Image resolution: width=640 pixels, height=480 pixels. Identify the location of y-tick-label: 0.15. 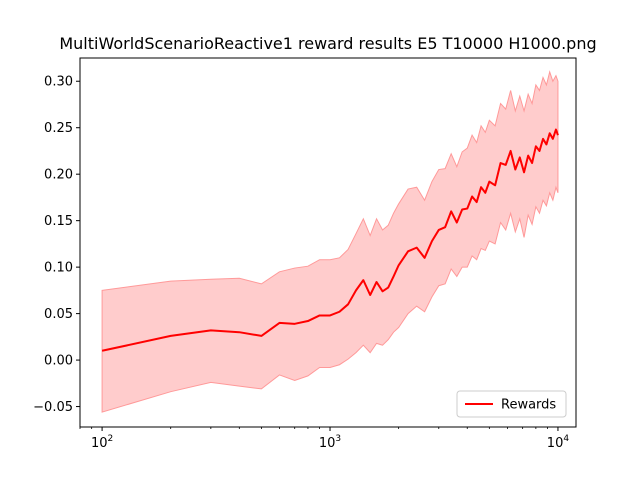
(58, 221).